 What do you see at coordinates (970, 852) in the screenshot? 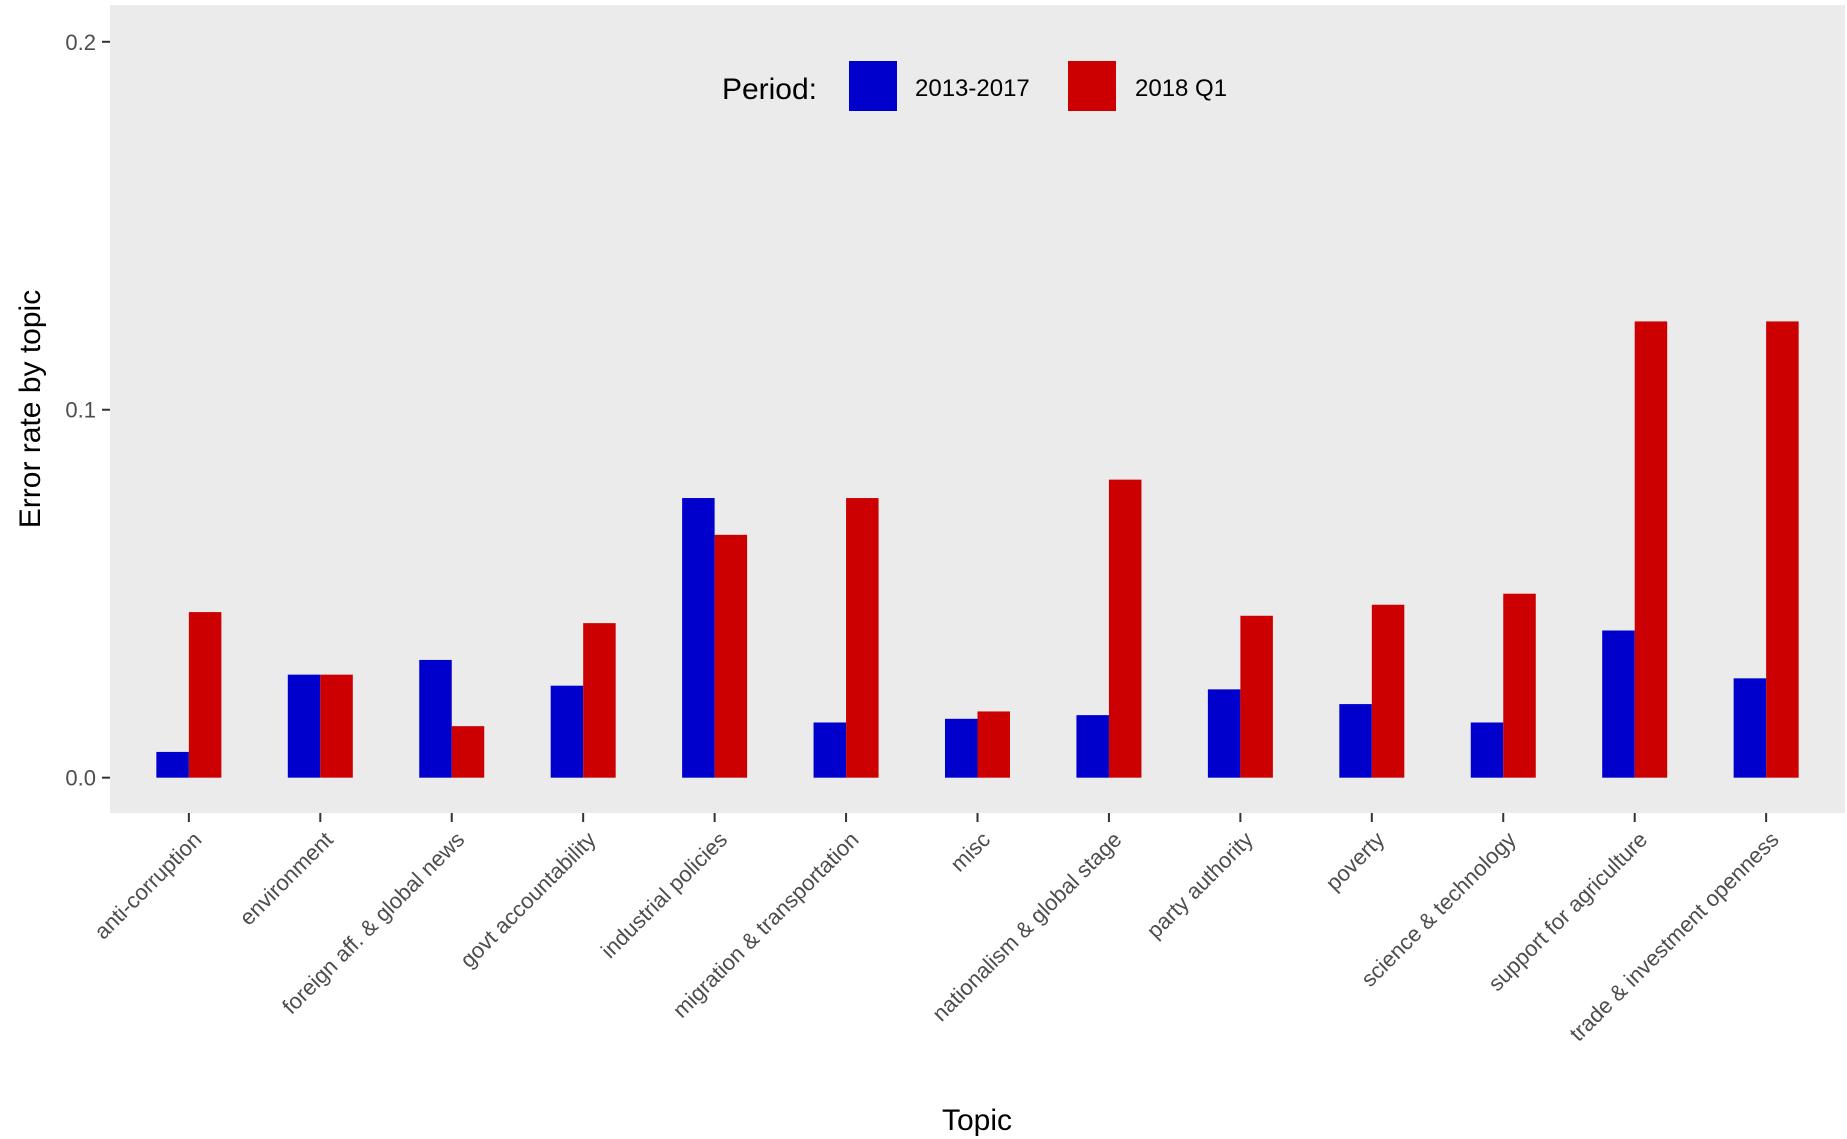
I see `x-tick-label-misc: misc` at bounding box center [970, 852].